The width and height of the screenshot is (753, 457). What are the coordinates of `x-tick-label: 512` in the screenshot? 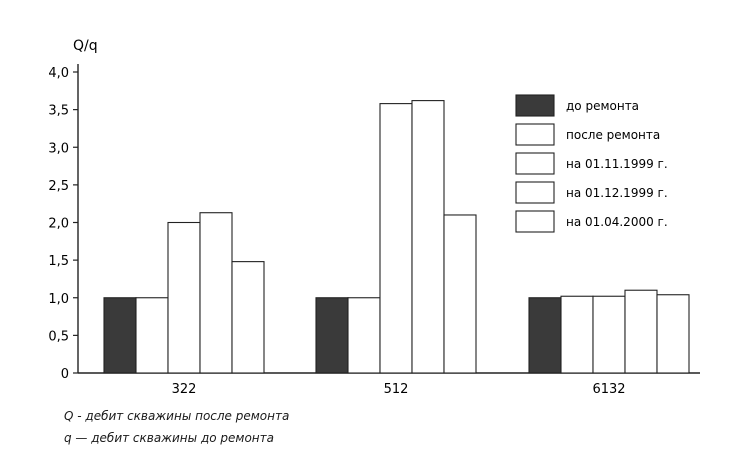 It's located at (396, 389).